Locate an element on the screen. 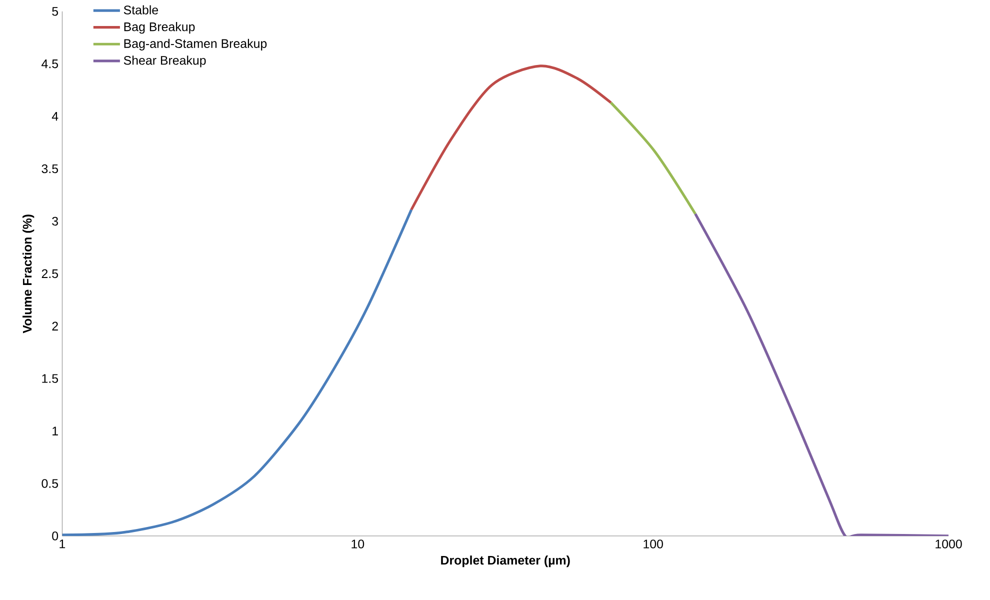 Image resolution: width=990 pixels, height=600 pixels. y-tick-label: 0 is located at coordinates (55, 535).